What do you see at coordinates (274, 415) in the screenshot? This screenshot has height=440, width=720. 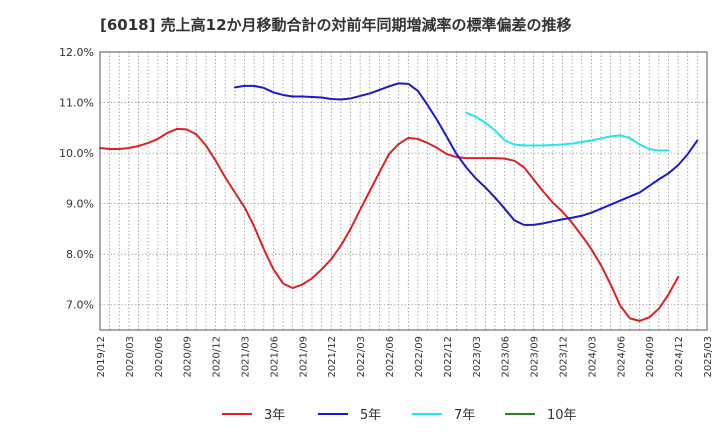 I see `legend-label: 3年` at bounding box center [274, 415].